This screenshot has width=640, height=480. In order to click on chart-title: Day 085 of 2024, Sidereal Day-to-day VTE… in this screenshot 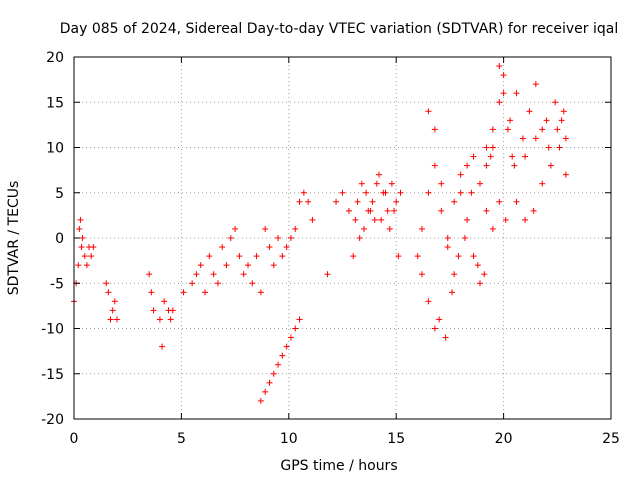, I will do `click(339, 29)`.